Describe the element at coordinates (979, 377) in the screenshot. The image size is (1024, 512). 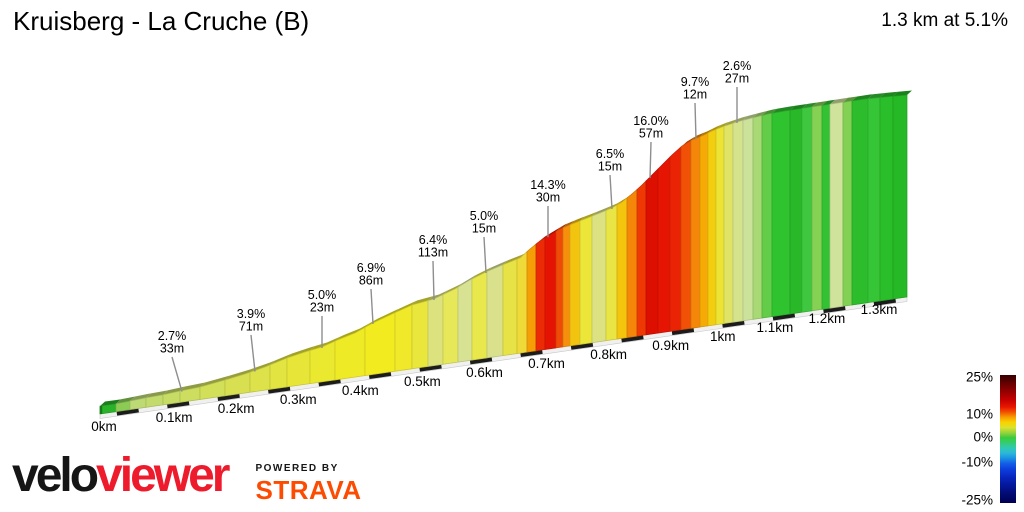
I see `legend-tick-label: 25%` at that location.